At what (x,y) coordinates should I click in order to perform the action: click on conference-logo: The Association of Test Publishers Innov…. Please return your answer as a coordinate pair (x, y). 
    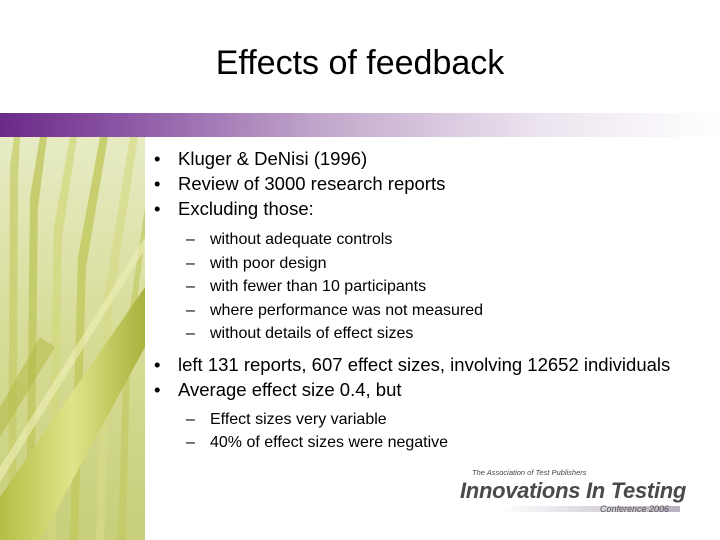
    Looking at the image, I should click on (580, 493).